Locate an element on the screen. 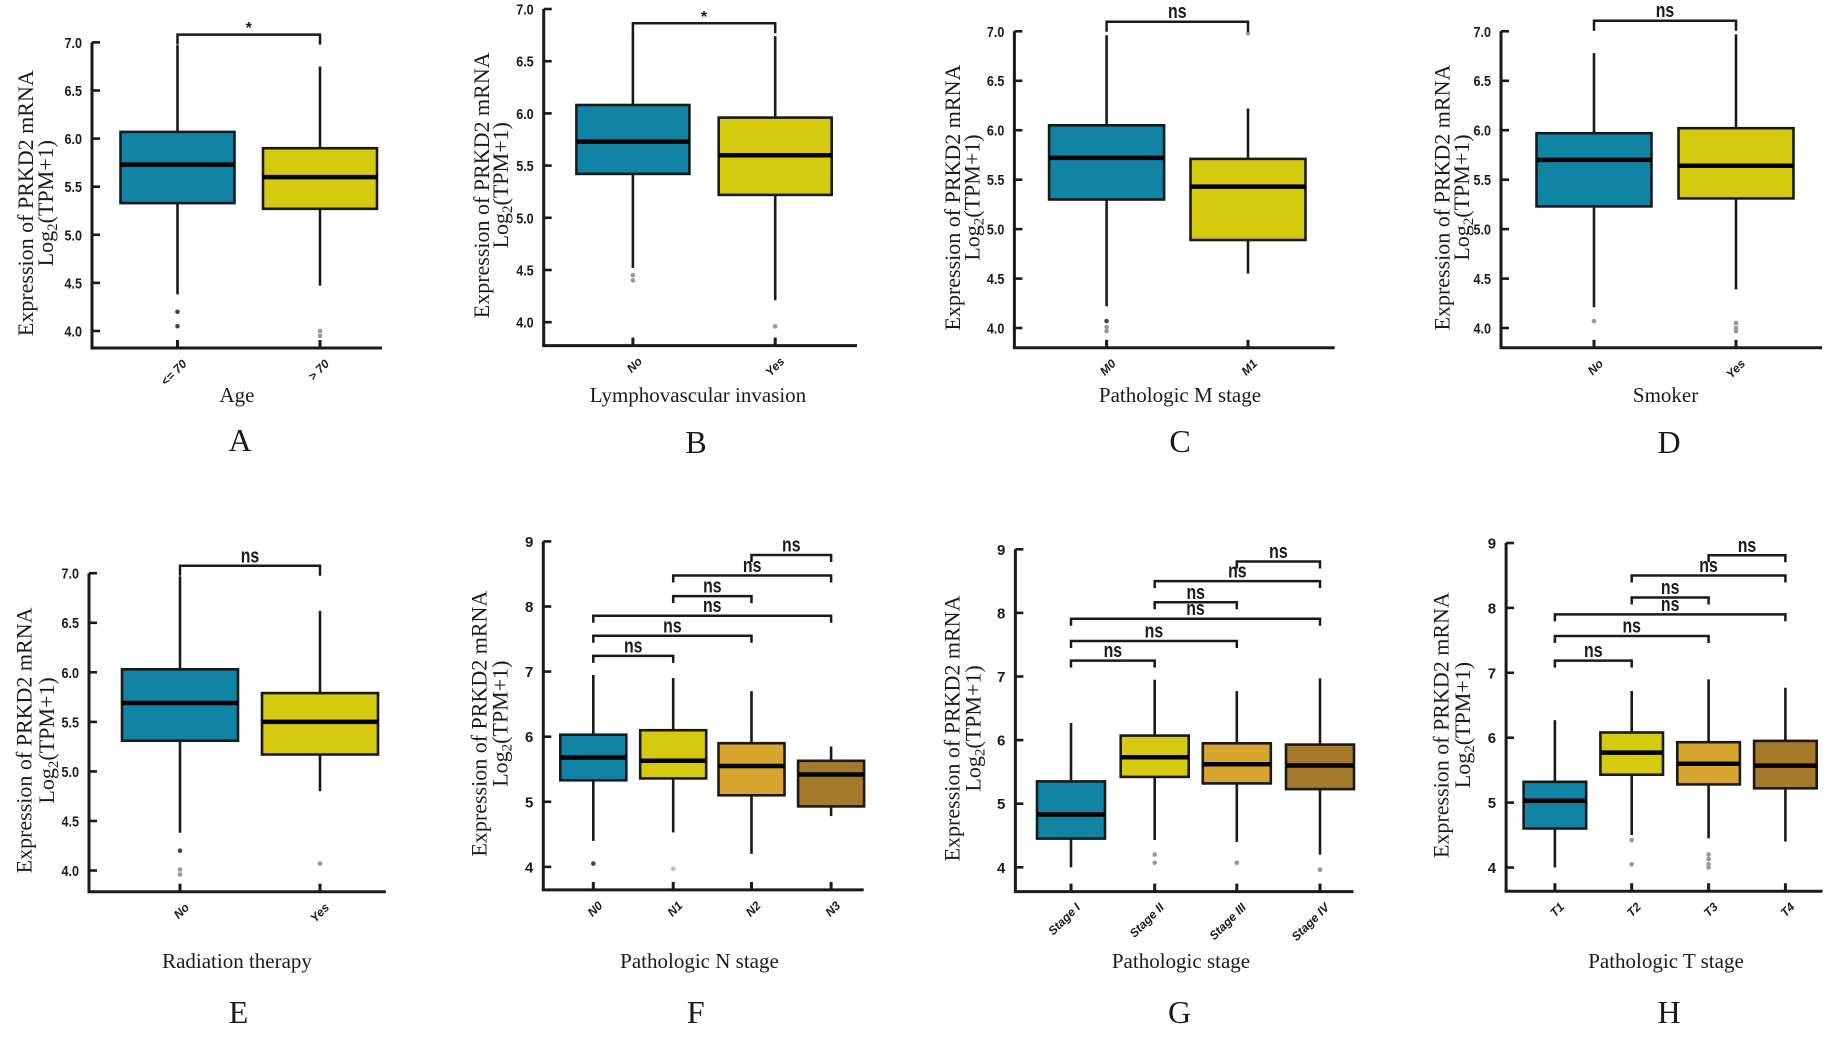 The image size is (1831, 1047). svg-text: Pathologic M stage is located at coordinates (1180, 395).